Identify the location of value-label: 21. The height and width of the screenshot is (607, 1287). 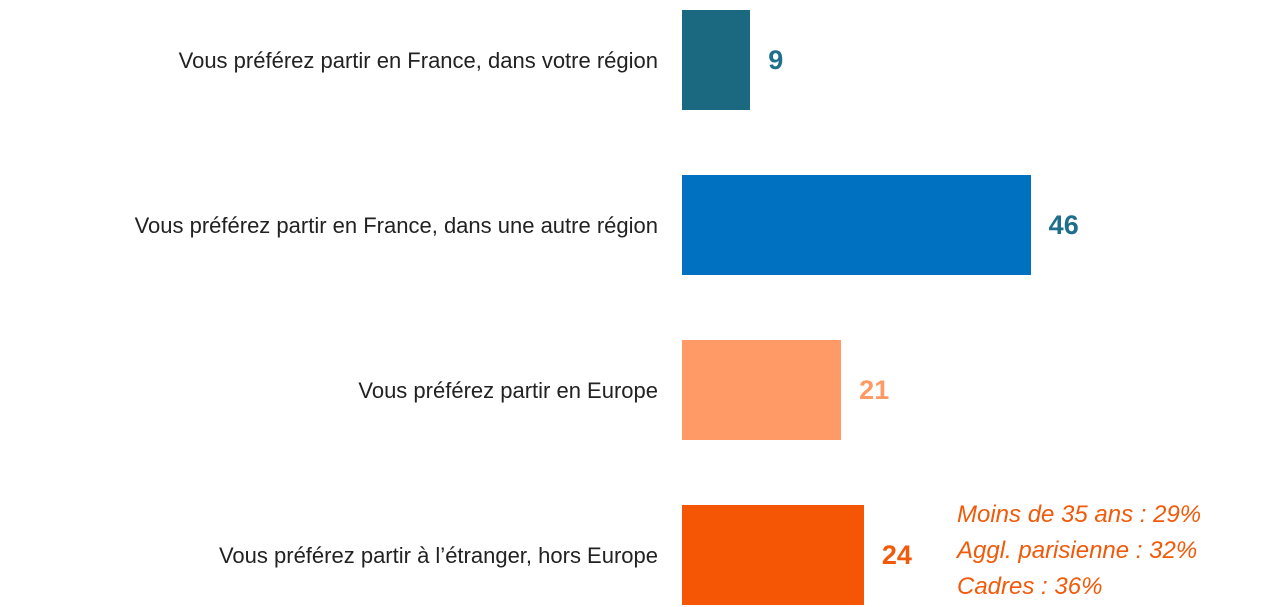
(874, 389).